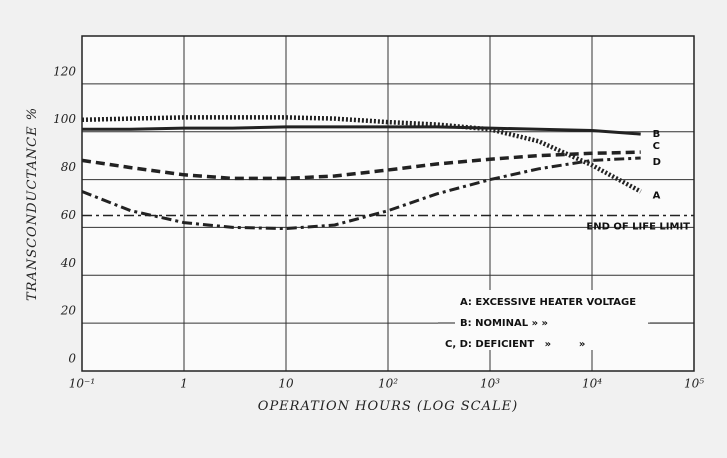 This screenshot has height=458, width=727. I want to click on y-tick-label: 20, so click(68, 311).